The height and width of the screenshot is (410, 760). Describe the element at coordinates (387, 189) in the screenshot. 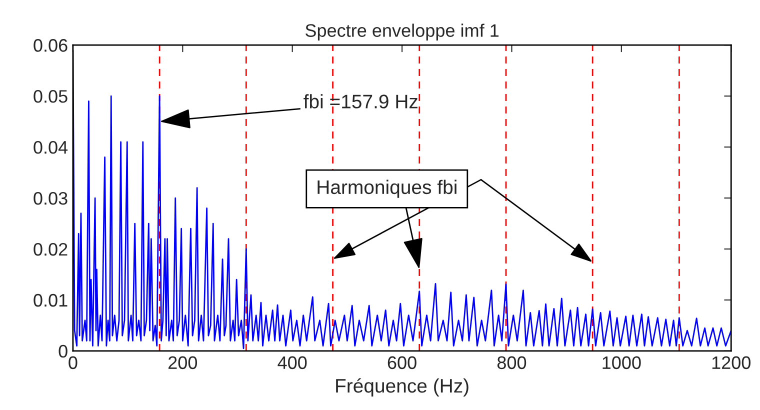

I see `annotation: Harmoniques fbi` at that location.